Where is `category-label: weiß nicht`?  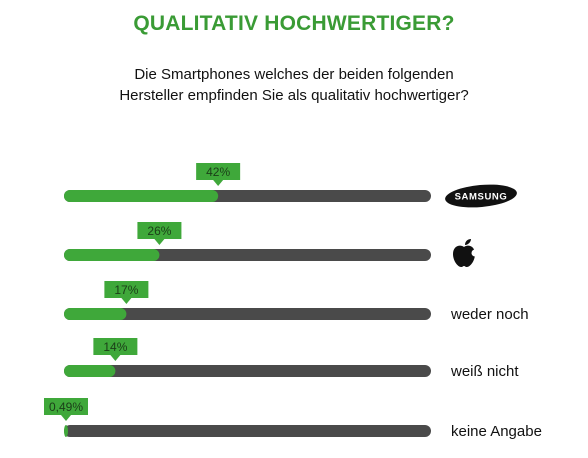 category-label: weiß nicht is located at coordinates (484, 371).